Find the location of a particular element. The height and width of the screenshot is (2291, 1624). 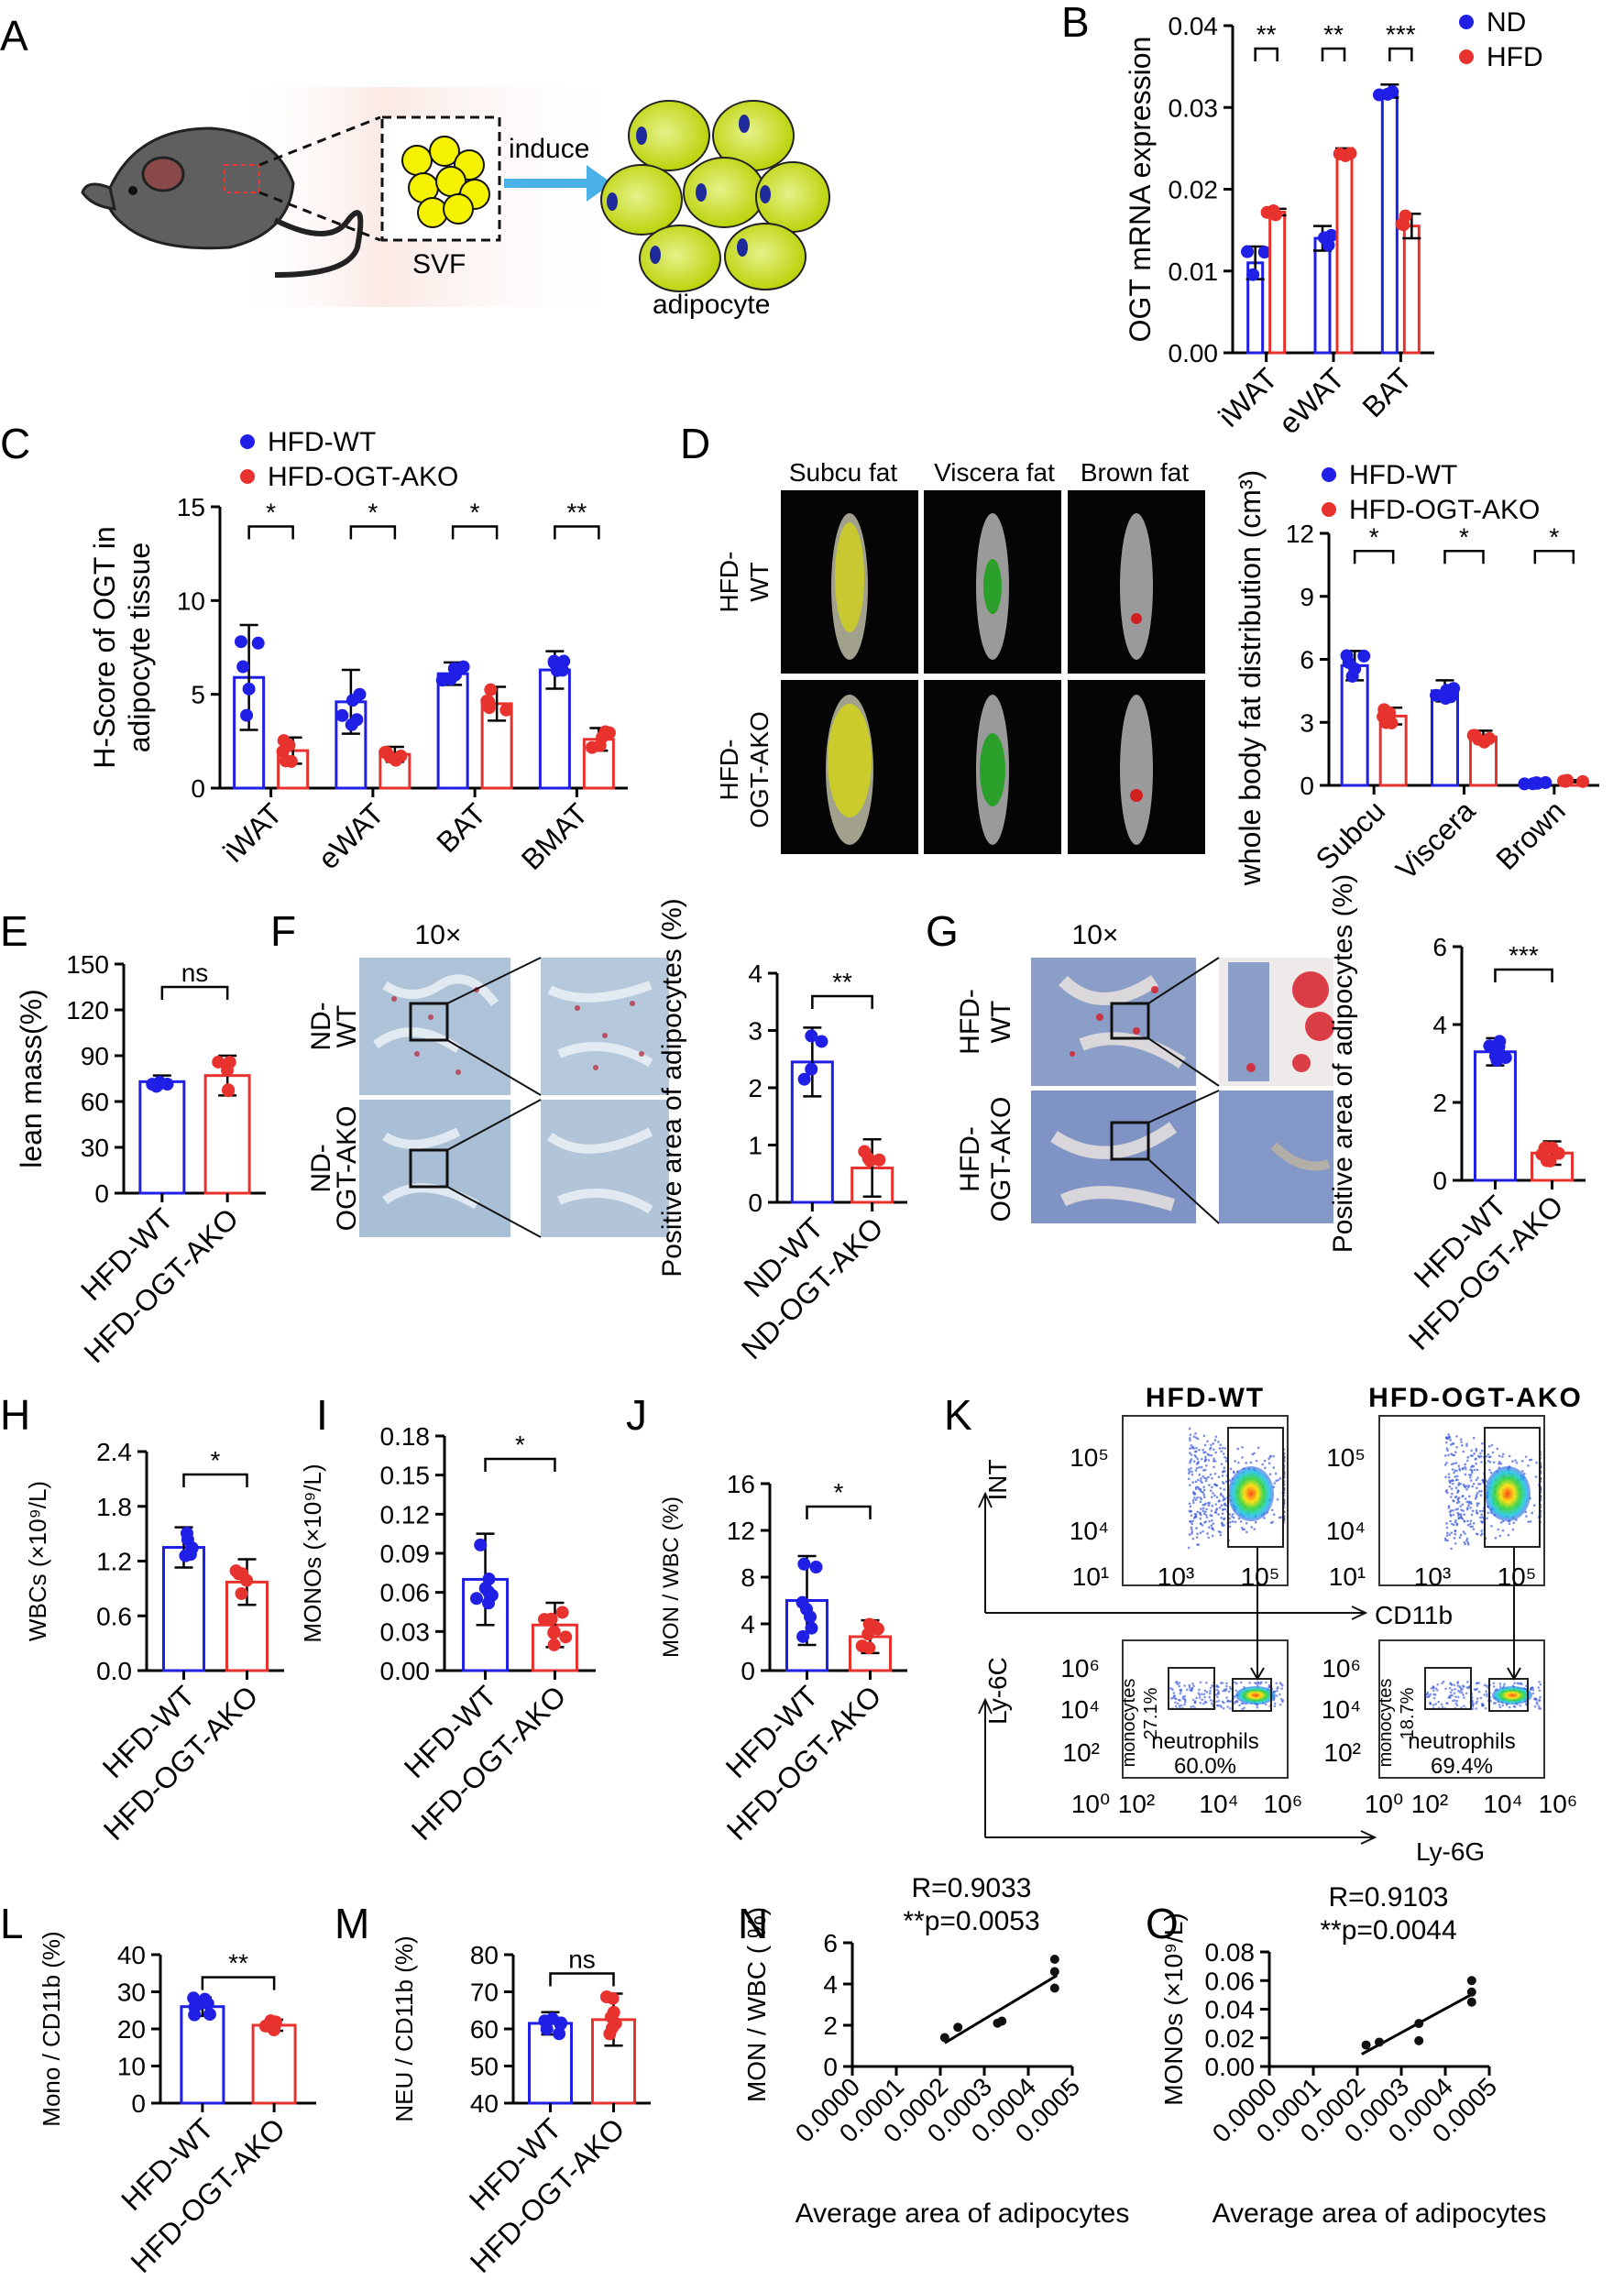

k-ko-neu-label: neutrophils is located at coordinates (1461, 1741).